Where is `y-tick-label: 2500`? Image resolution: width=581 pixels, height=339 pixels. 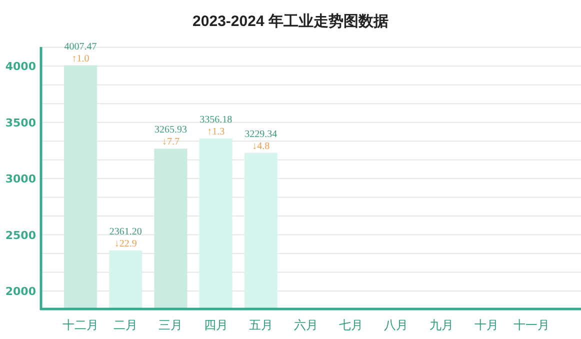
y-tick-label: 2500 is located at coordinates (20, 235).